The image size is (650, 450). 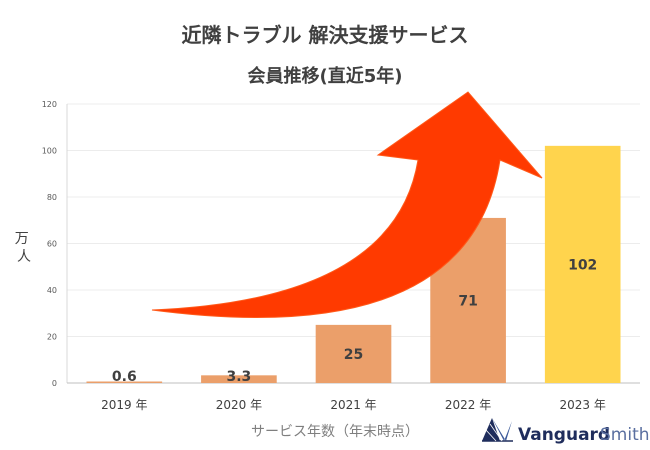 What do you see at coordinates (467, 301) in the screenshot?
I see `data-label: 71` at bounding box center [467, 301].